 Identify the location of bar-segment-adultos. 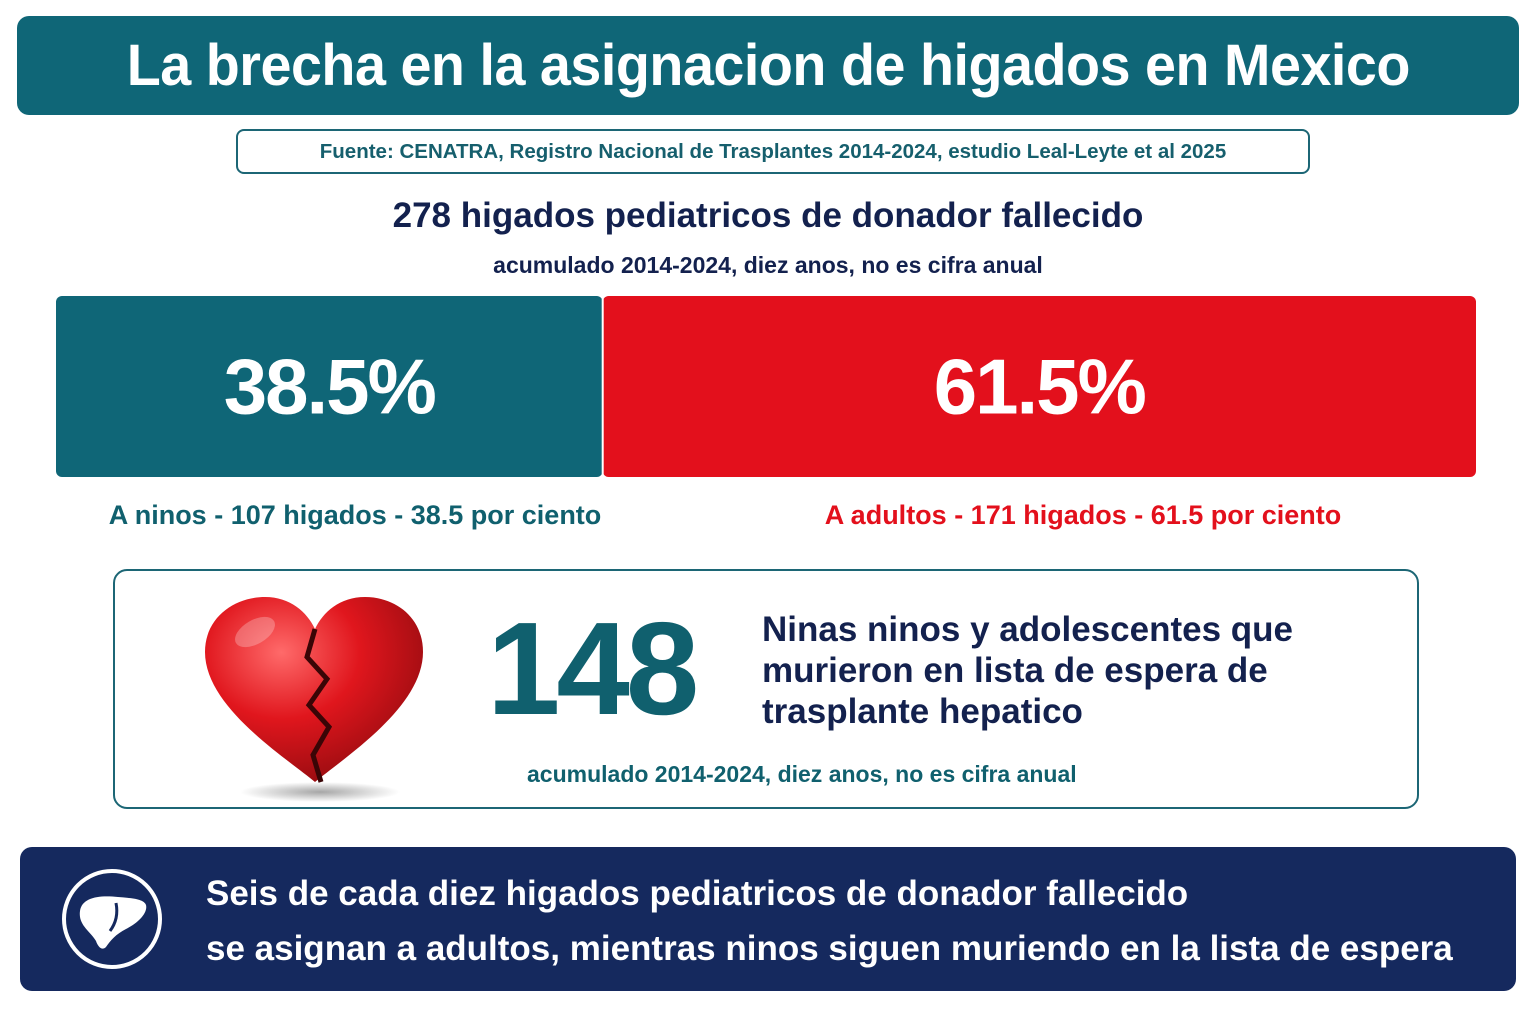
(1039, 386).